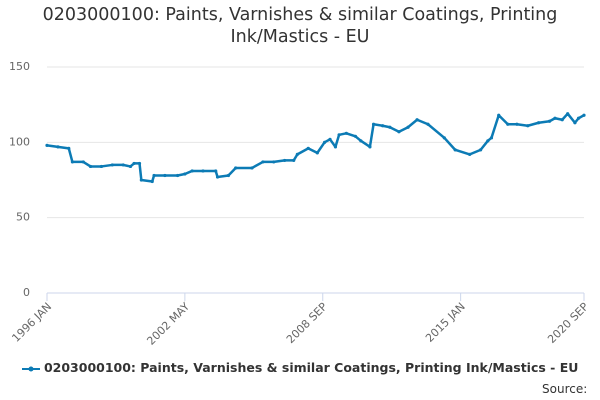 This screenshot has width=600, height=400. Describe the element at coordinates (168, 324) in the screenshot. I see `x-tick-label: 2002 MAY` at that location.